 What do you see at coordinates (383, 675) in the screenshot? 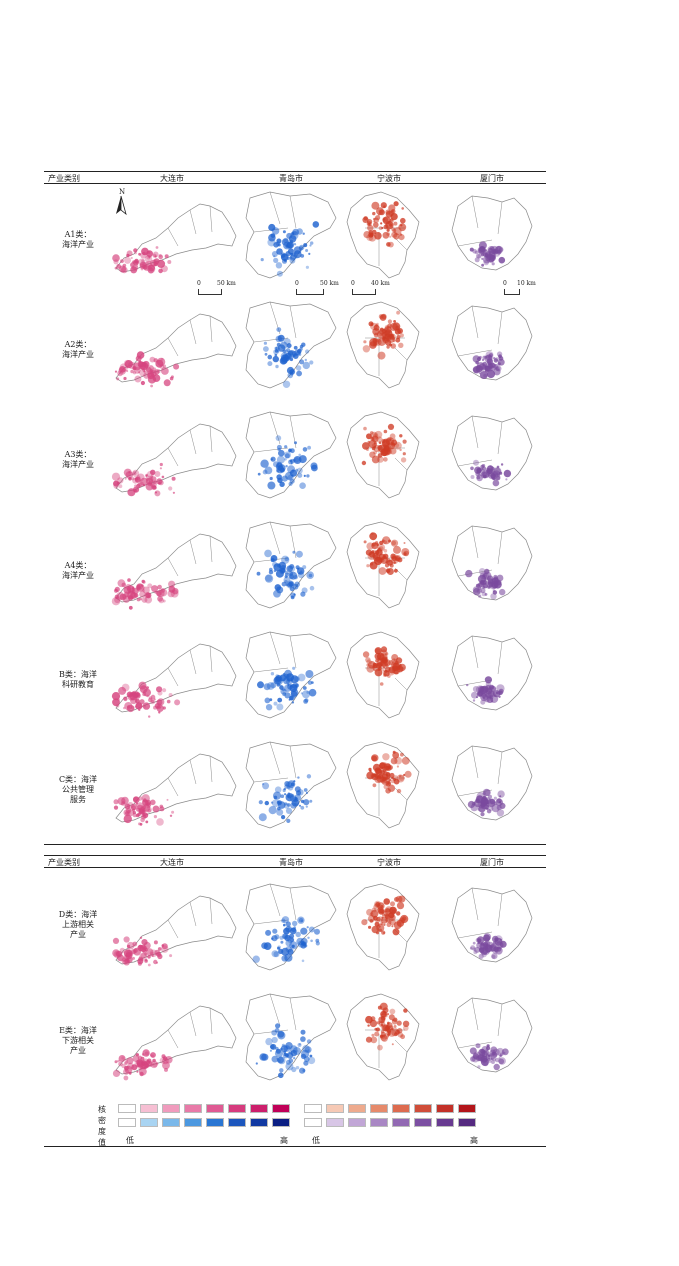
I see `map-ningbo-row5` at bounding box center [383, 675].